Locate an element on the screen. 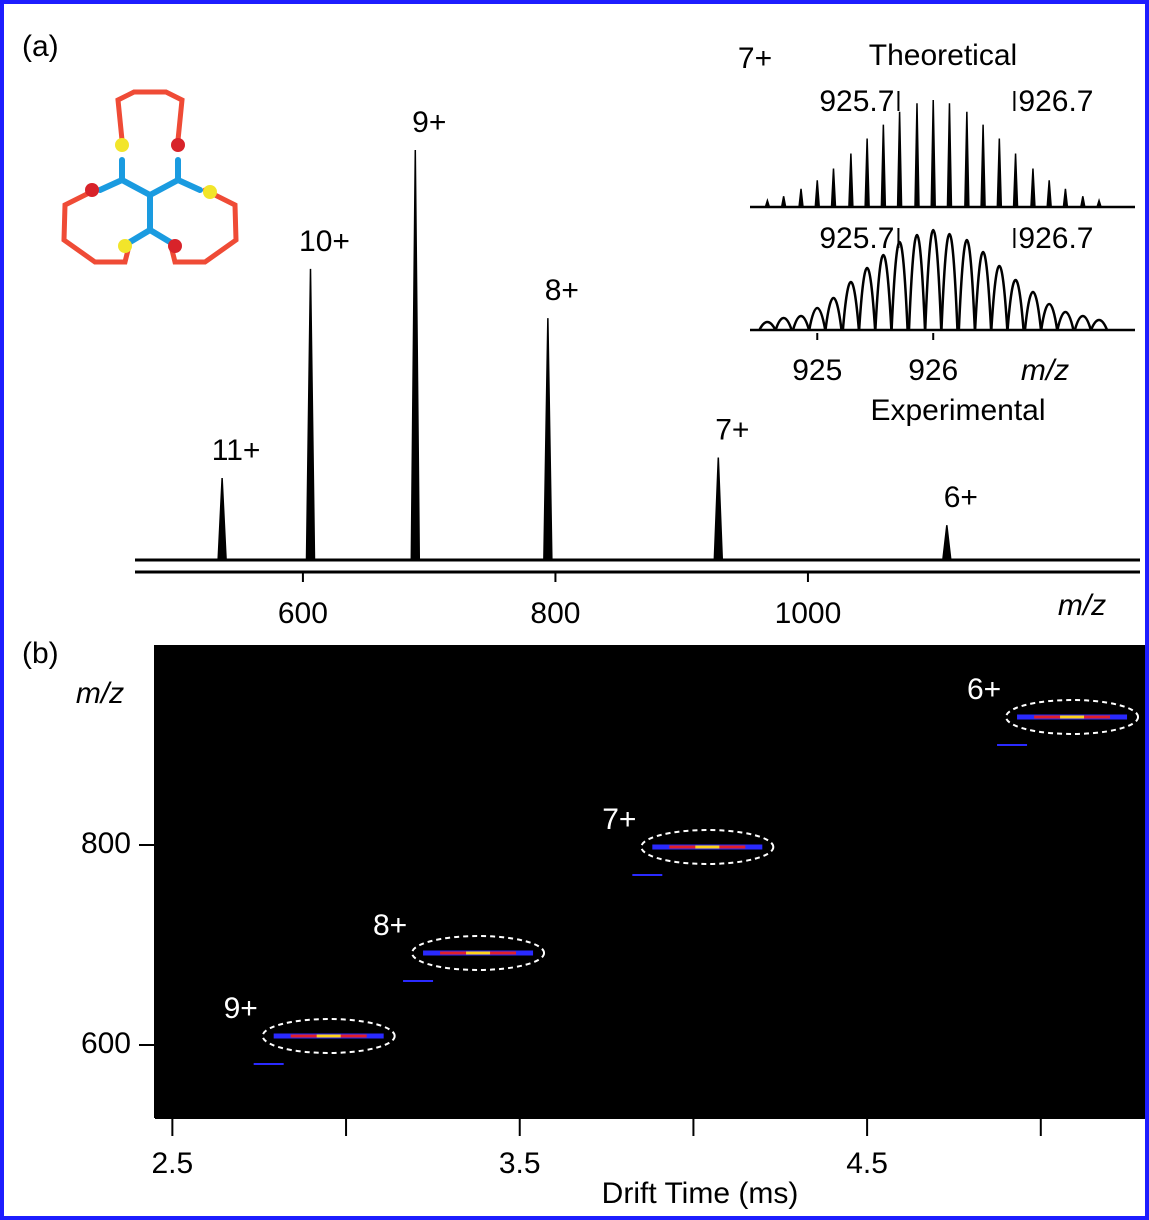  charge-label: 7+ is located at coordinates (755, 58).